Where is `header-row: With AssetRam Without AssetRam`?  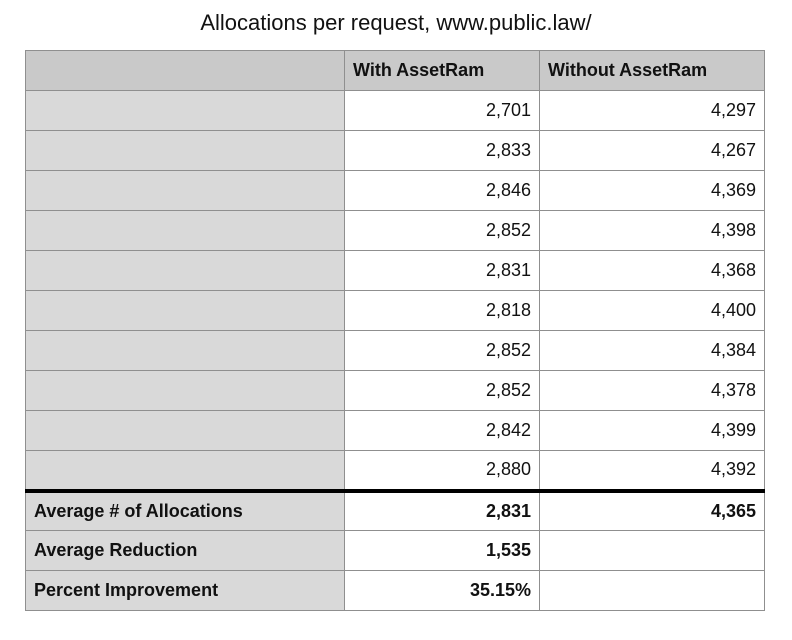 header-row: With AssetRam Without AssetRam is located at coordinates (395, 70).